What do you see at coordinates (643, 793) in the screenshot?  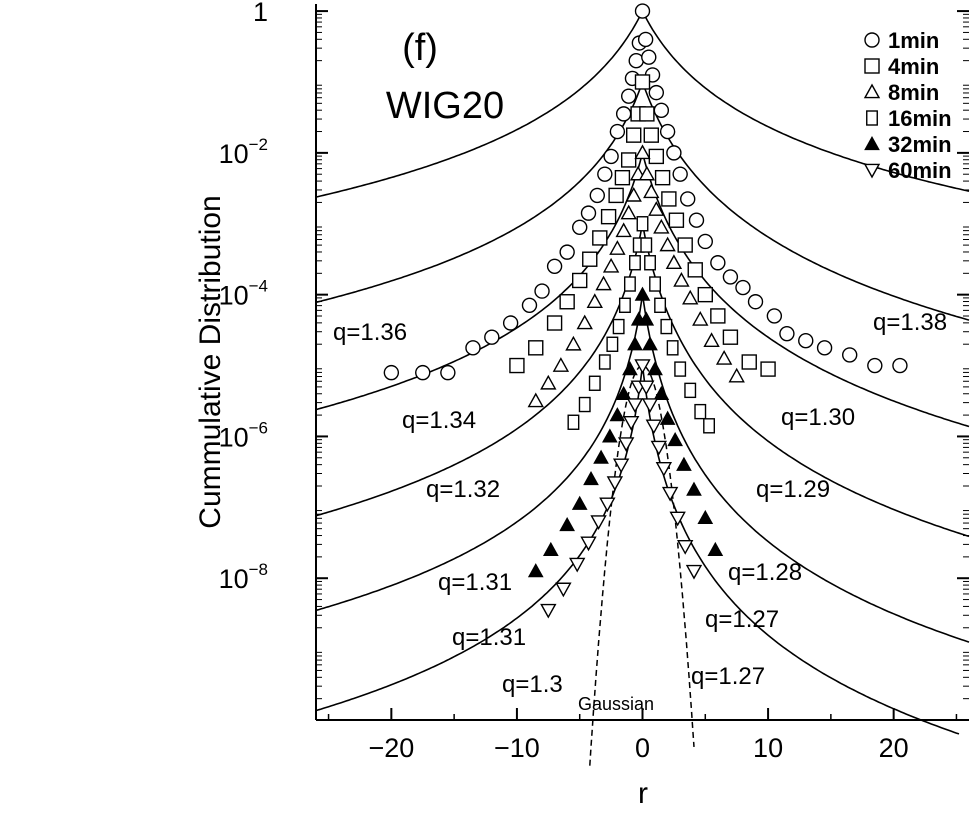 I see `x-axis-label: r` at bounding box center [643, 793].